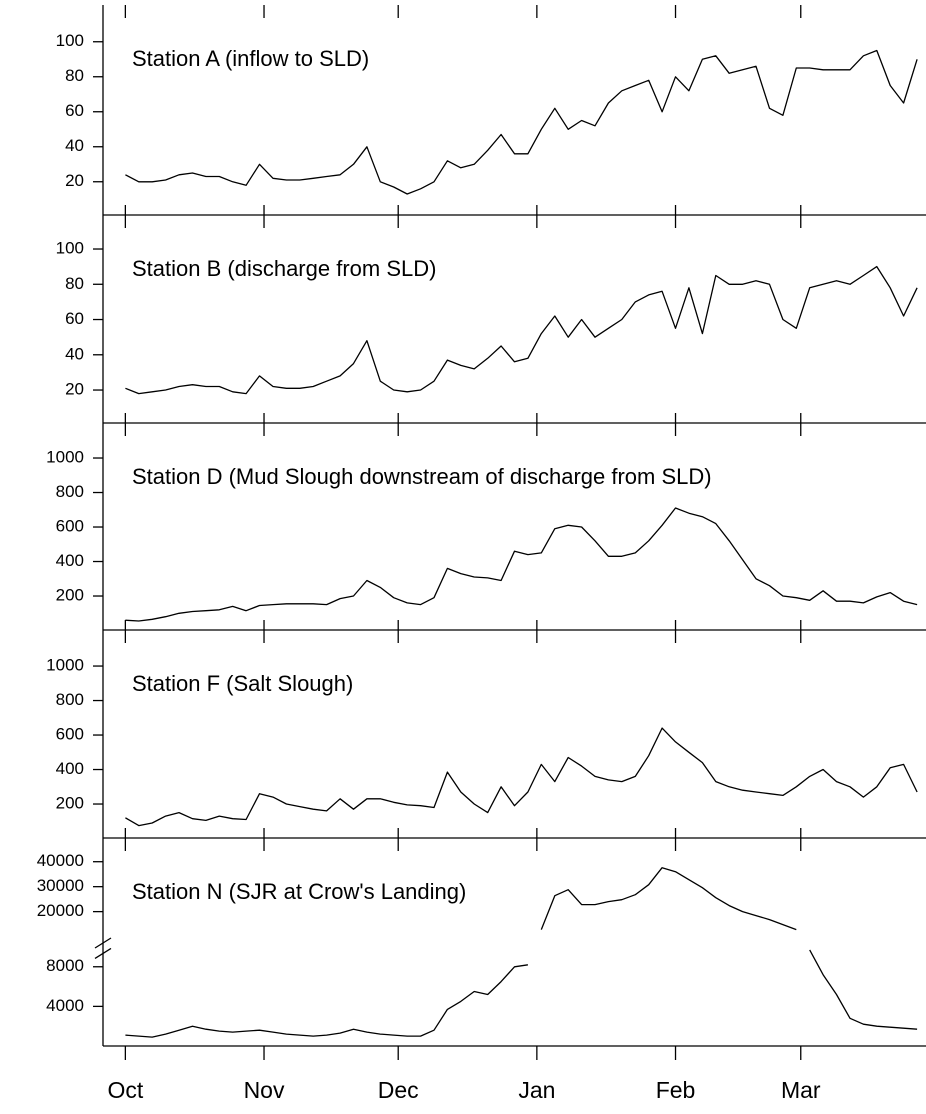 This screenshot has height=1114, width=926. Describe the element at coordinates (65, 1005) in the screenshot. I see `y-tick-label: 4000` at that location.